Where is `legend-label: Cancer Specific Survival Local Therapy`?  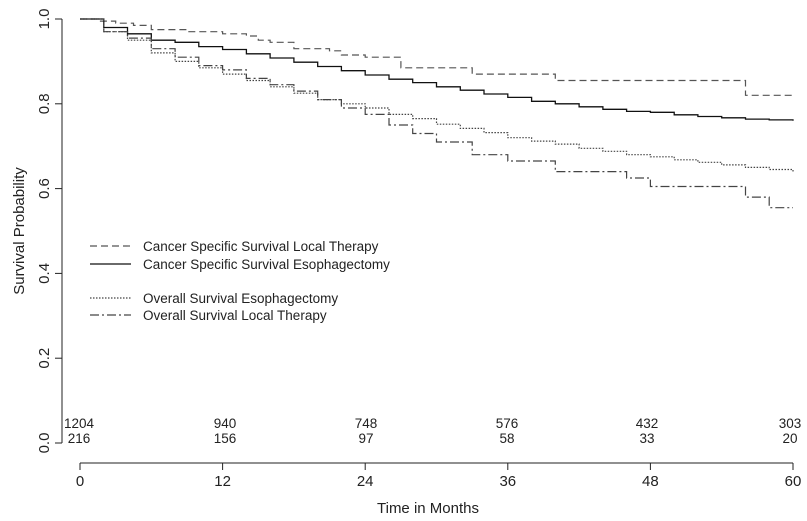 legend-label: Cancer Specific Survival Local Therapy is located at coordinates (261, 246).